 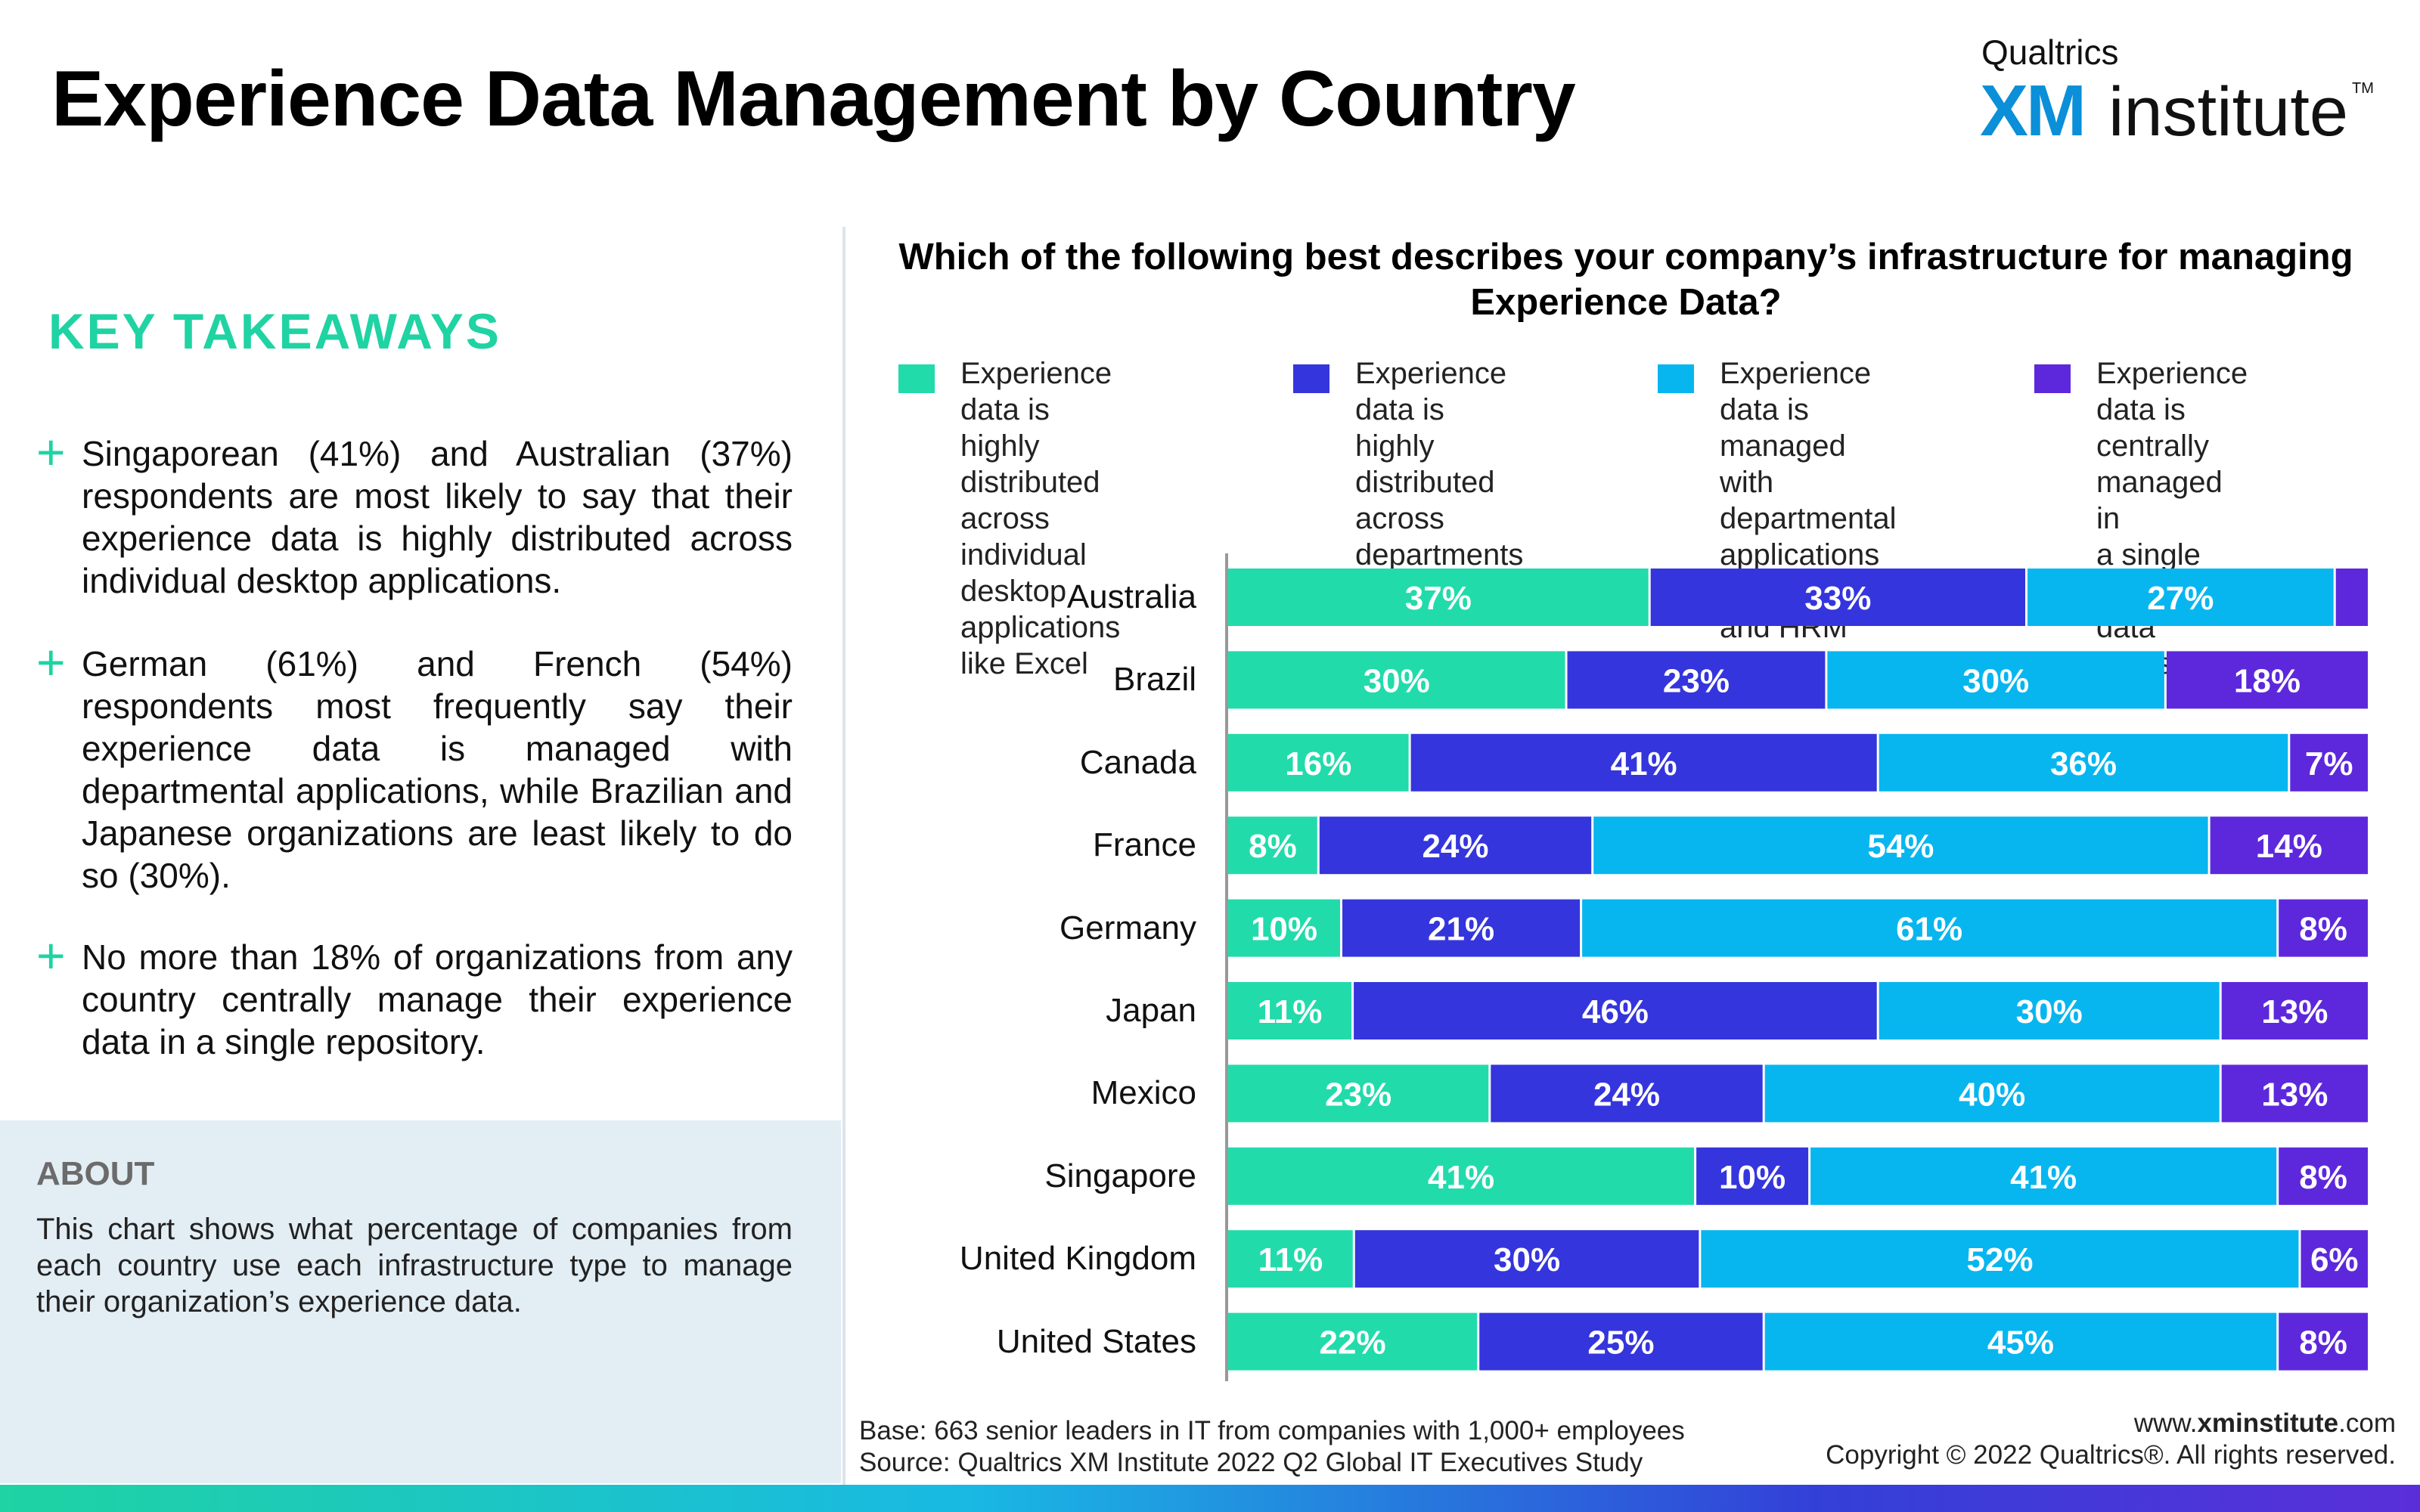 What do you see at coordinates (2367, 1423) in the screenshot?
I see `url-suffix: .com` at bounding box center [2367, 1423].